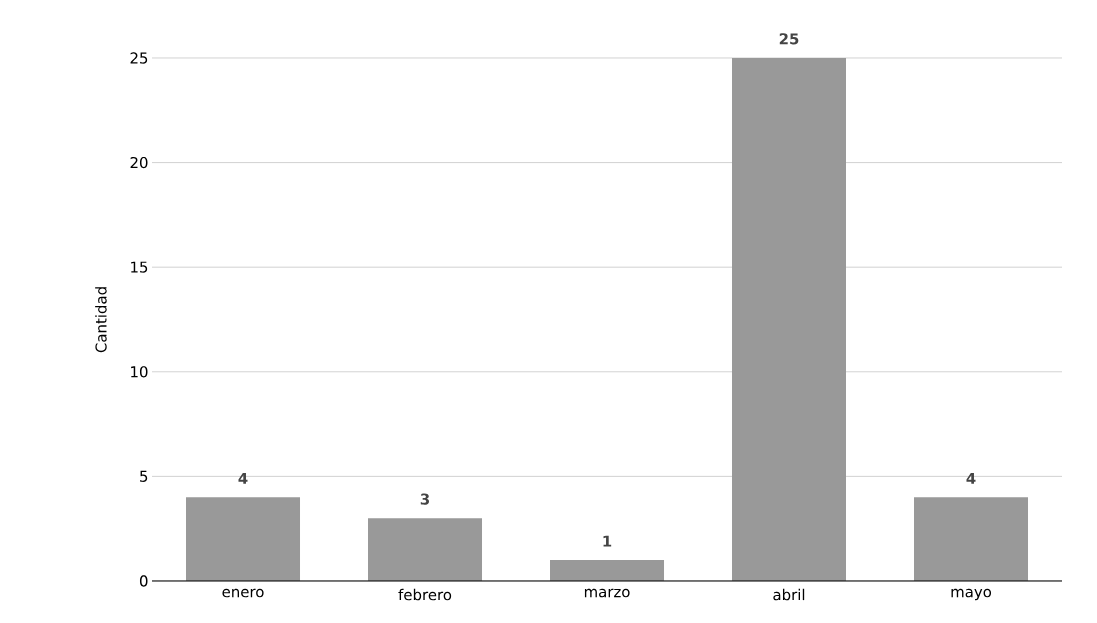 This screenshot has height=623, width=1097. Describe the element at coordinates (789, 594) in the screenshot. I see `x-tick-label: abril` at that location.